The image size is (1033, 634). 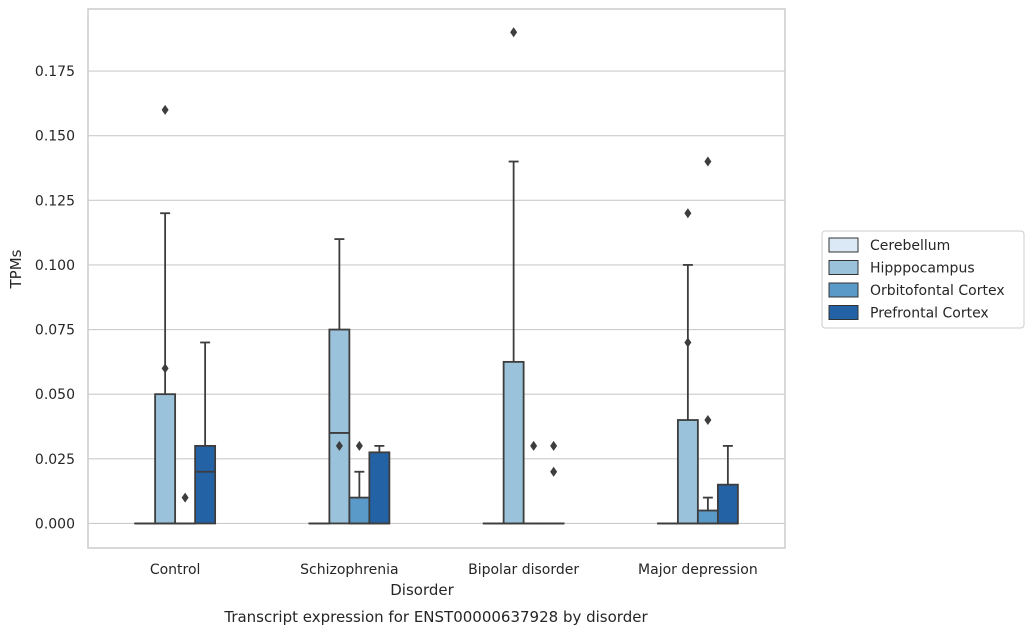 What do you see at coordinates (55, 72) in the screenshot?
I see `y-tick-label: 0.175` at bounding box center [55, 72].